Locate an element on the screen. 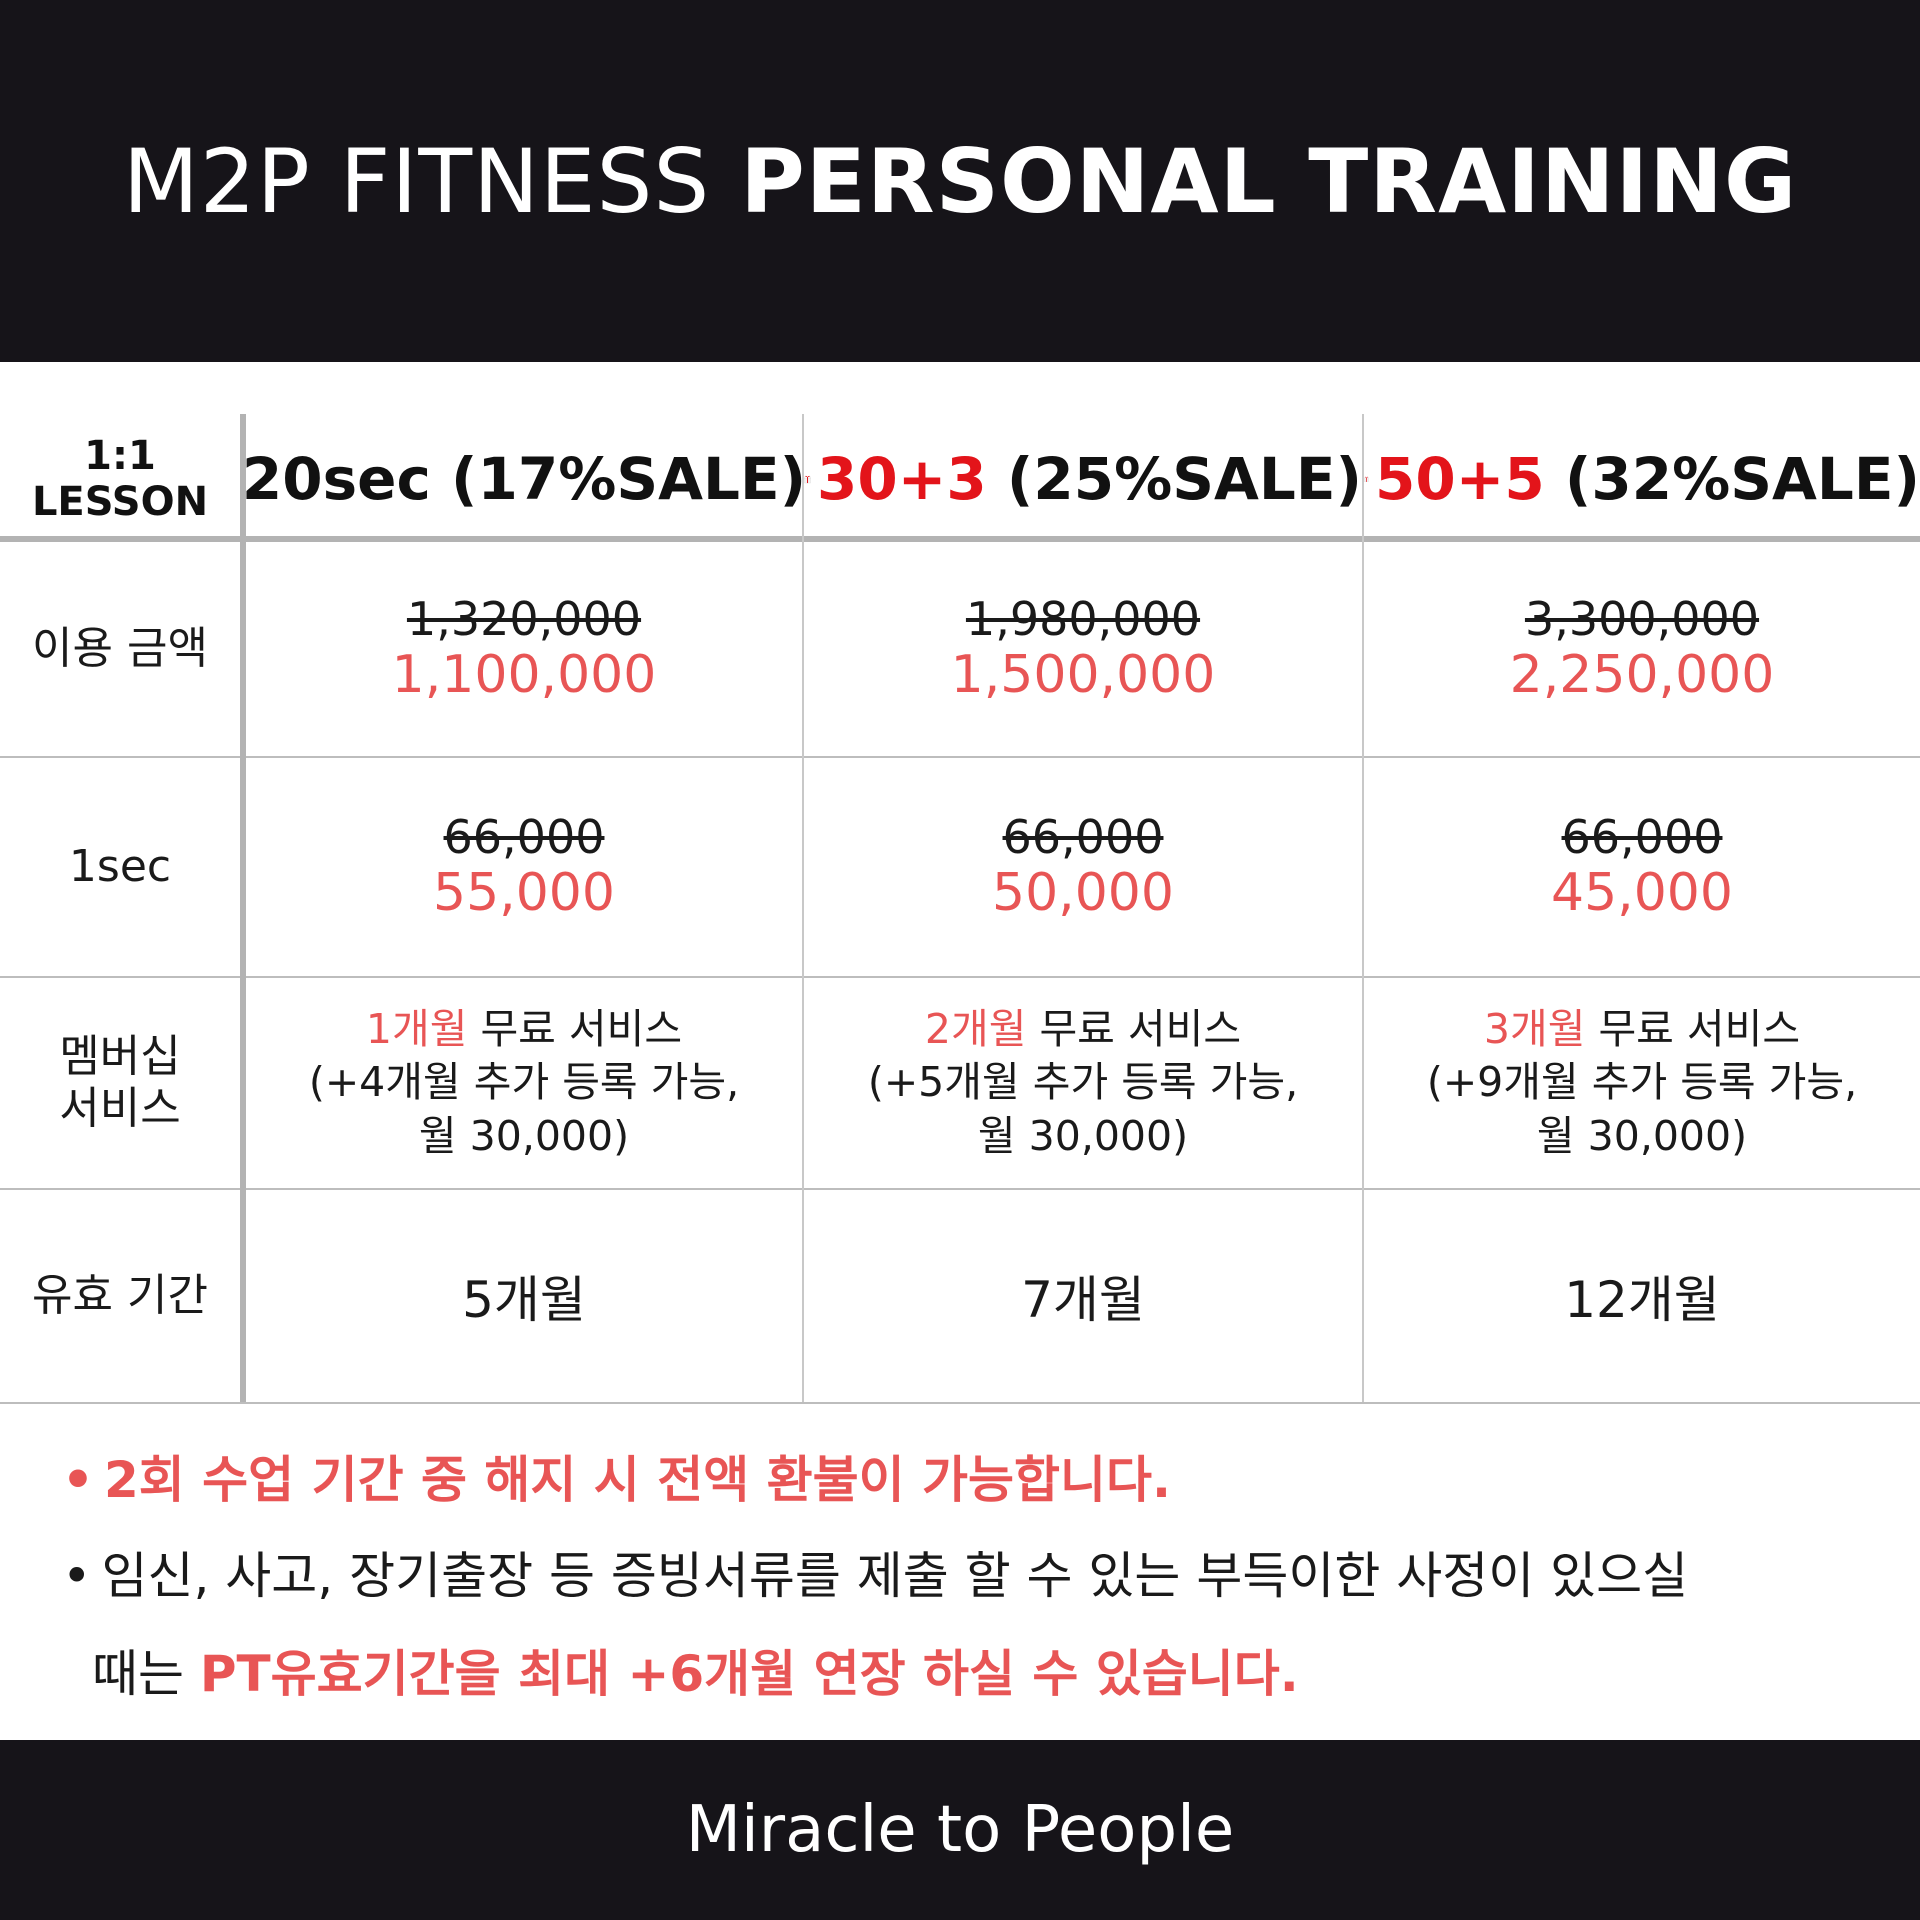 This screenshot has width=1920, height=1920. membership-free-line: 1개월 무료 서비스 is located at coordinates (524, 1029).